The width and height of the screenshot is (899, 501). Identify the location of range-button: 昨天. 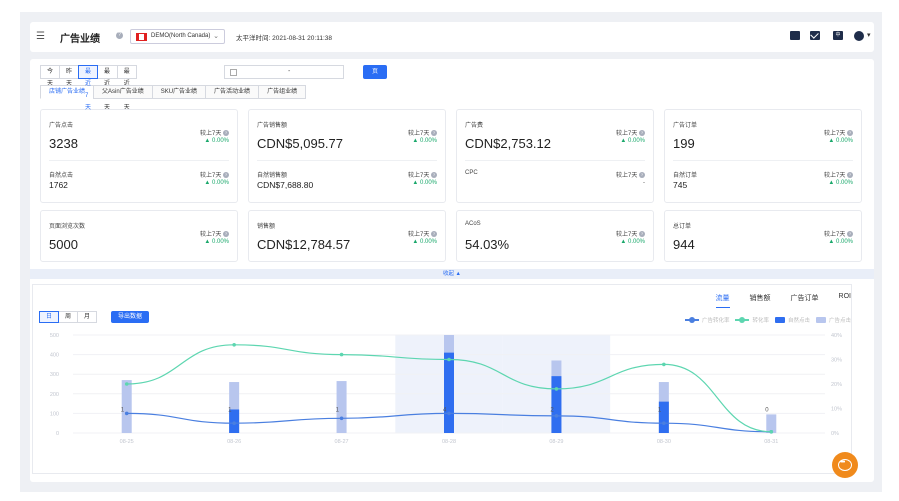
(69, 76).